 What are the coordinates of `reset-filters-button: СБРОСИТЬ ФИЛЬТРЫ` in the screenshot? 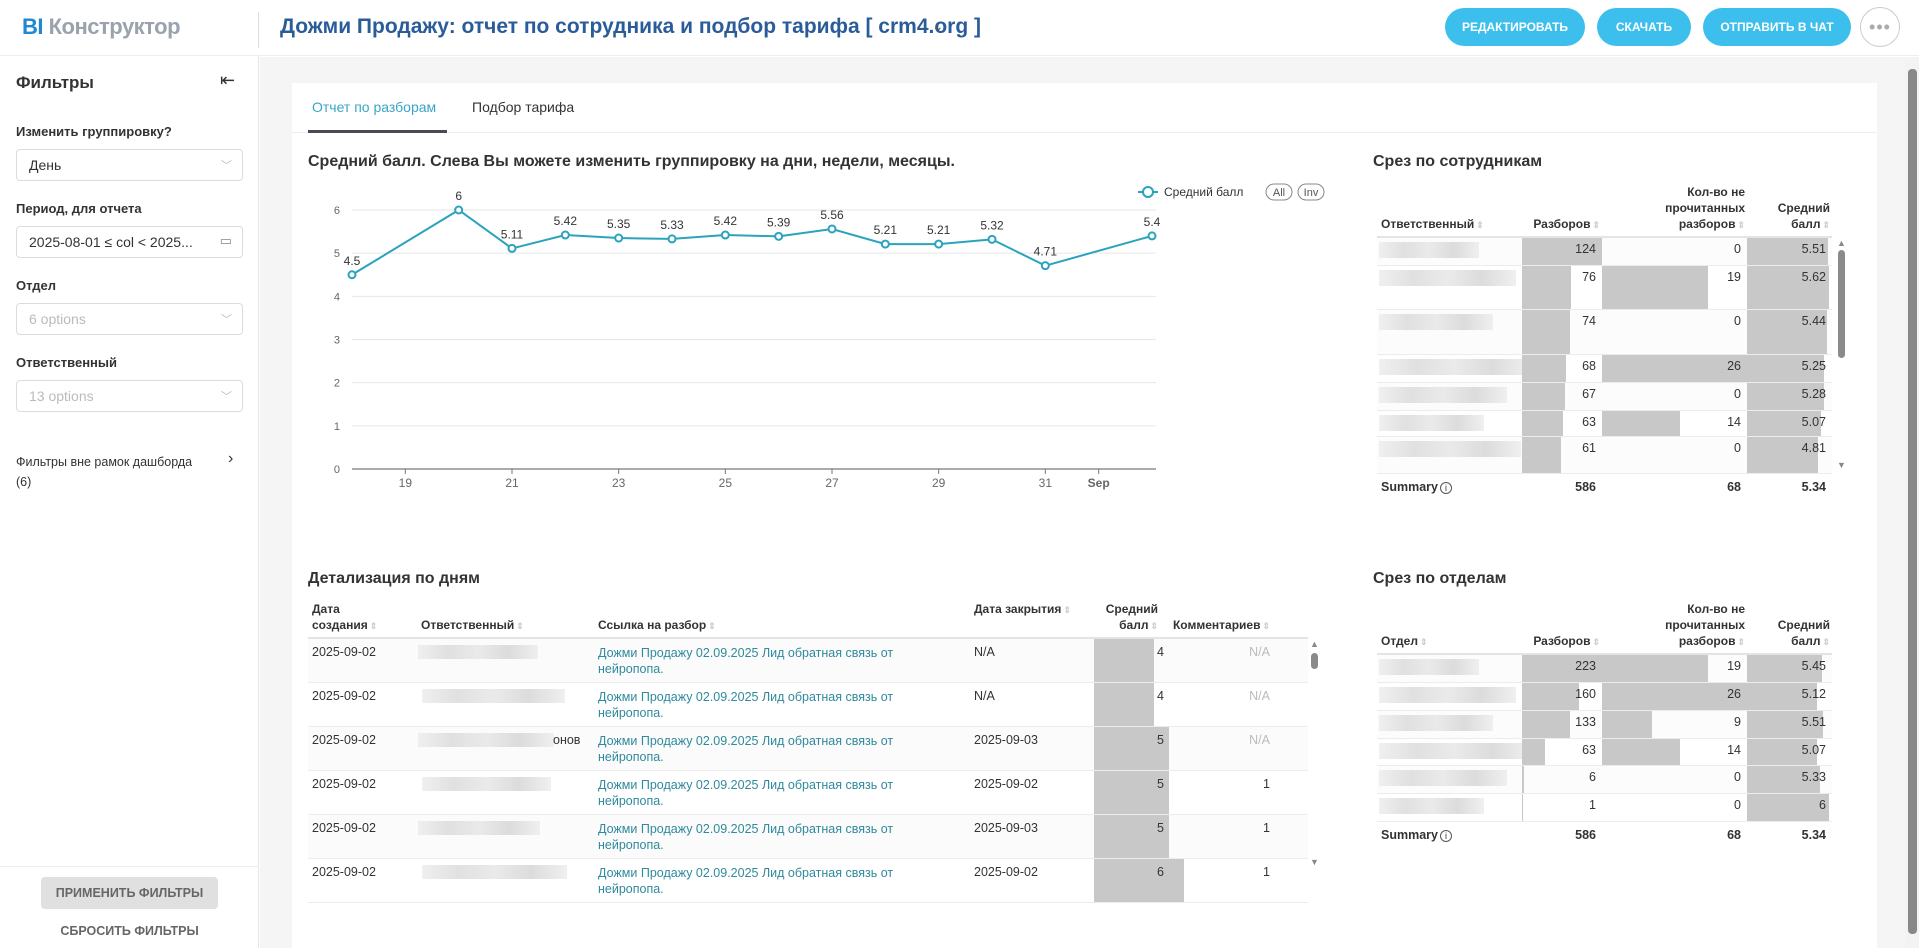 It's located at (129, 931).